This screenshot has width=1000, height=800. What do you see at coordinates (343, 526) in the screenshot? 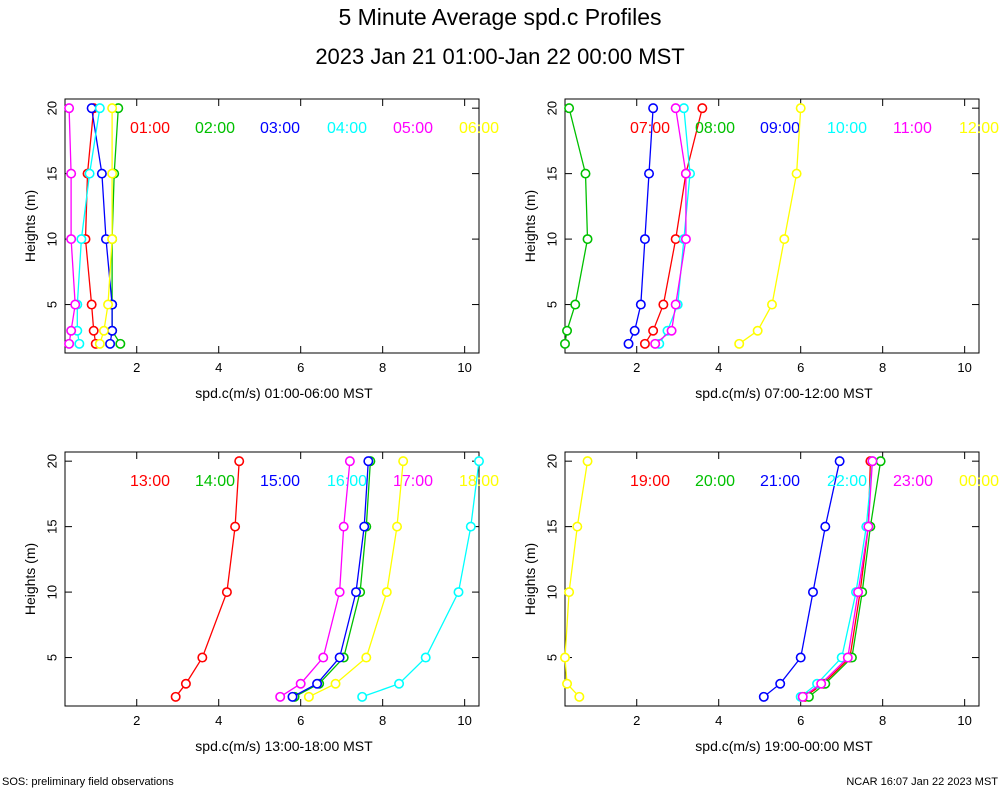
I see `data-point-1700-h15` at bounding box center [343, 526].